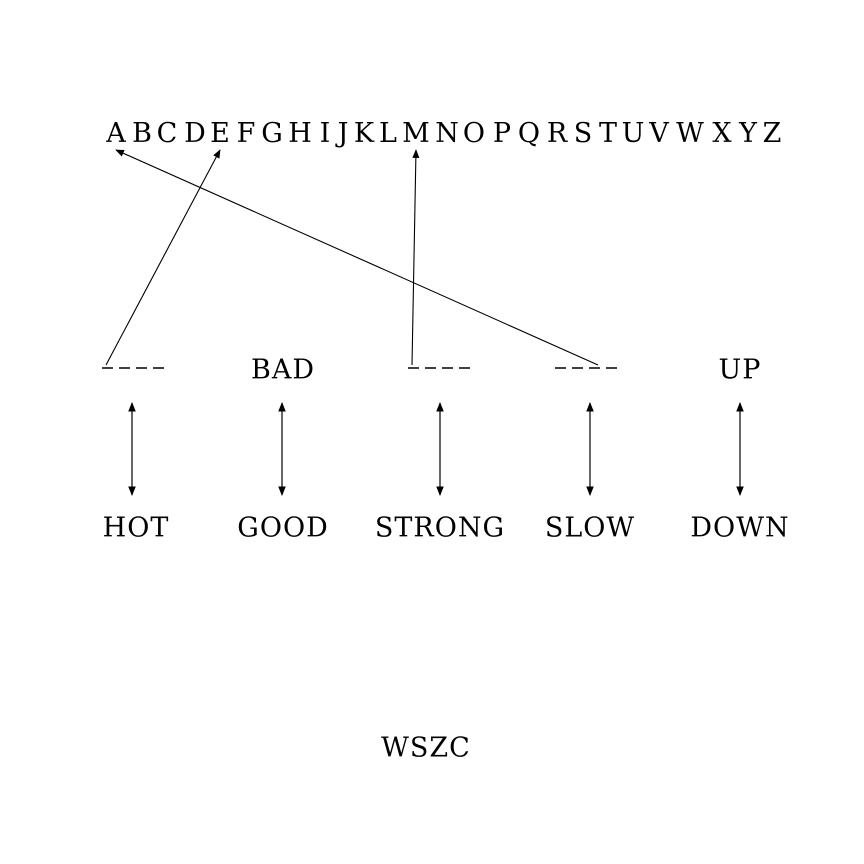  Describe the element at coordinates (590, 528) in the screenshot. I see `pair-bottom-word: SLOW` at that location.